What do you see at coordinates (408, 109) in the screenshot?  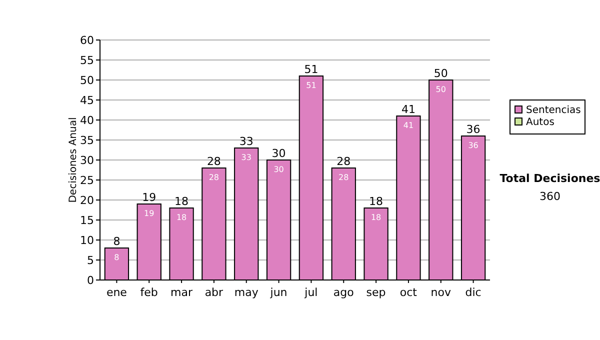 I see `total-label: 41` at bounding box center [408, 109].